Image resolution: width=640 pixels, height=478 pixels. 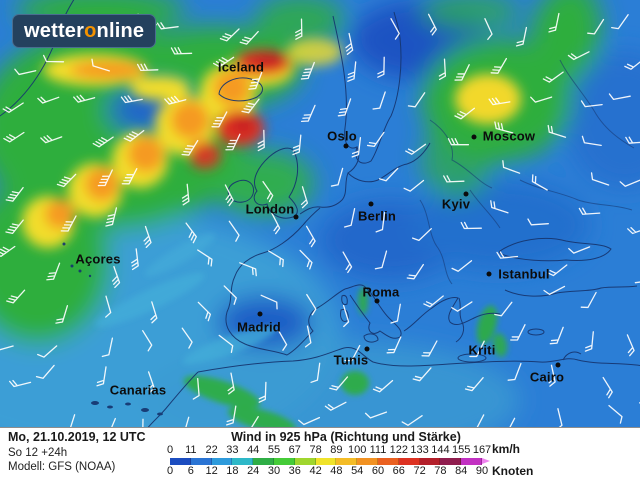 I want to click on logo-text-nline: nline, so click(x=120, y=30).